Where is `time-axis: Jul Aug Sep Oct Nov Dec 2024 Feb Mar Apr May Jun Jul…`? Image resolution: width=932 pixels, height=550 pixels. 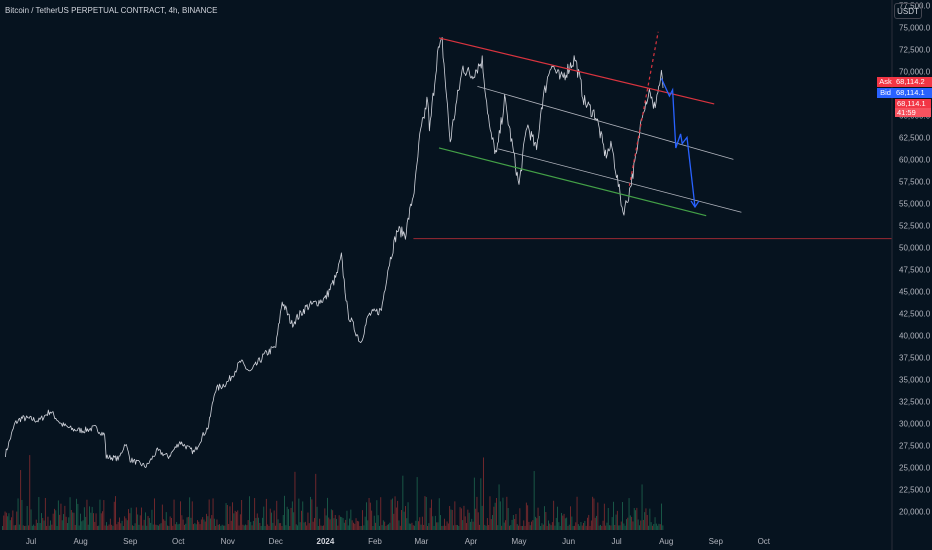 time-axis: Jul Aug Sep Oct Nov Dec 2024 Feb Mar Apr May Jun Jul… is located at coordinates (398, 541).